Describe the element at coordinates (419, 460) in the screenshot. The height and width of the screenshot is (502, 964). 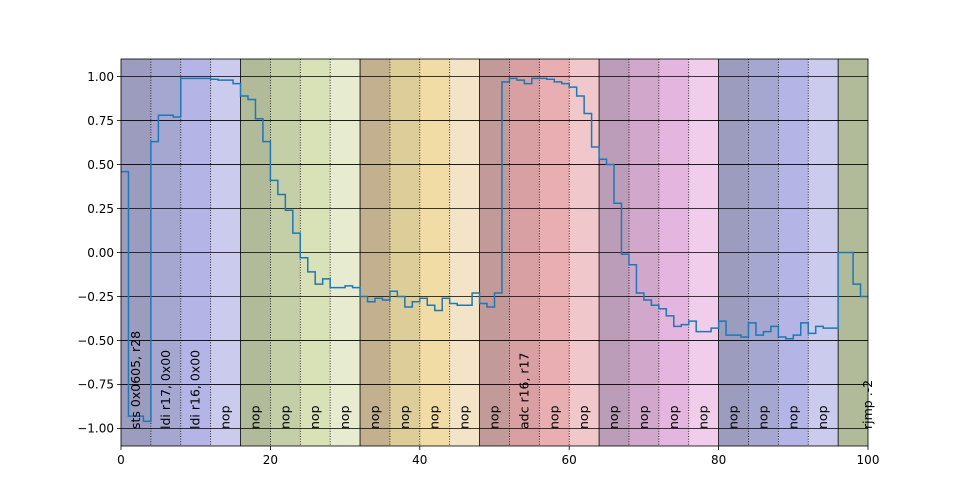
I see `x-tick-label-2: 40` at that location.